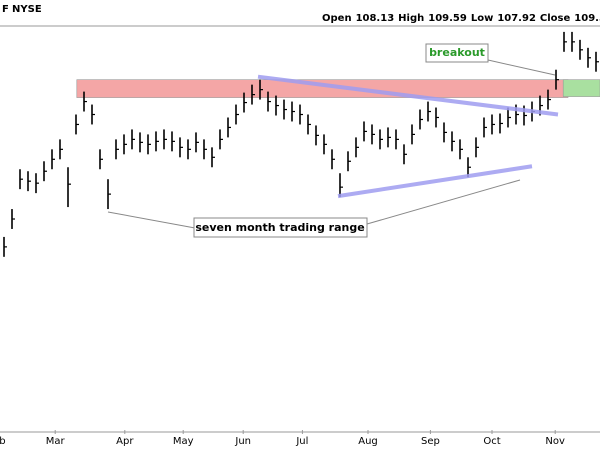 Image resolution: width=600 pixels, height=450 pixels. What do you see at coordinates (183, 441) in the screenshot?
I see `x-tick-label: May` at bounding box center [183, 441].